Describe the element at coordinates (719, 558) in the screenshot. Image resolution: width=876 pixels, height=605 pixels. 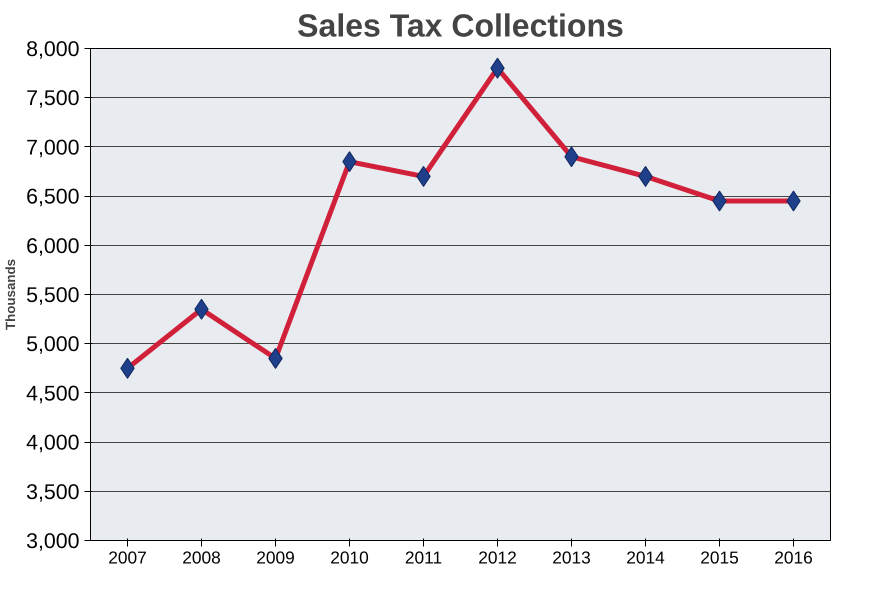
I see `x-tick-label: 2015` at that location.